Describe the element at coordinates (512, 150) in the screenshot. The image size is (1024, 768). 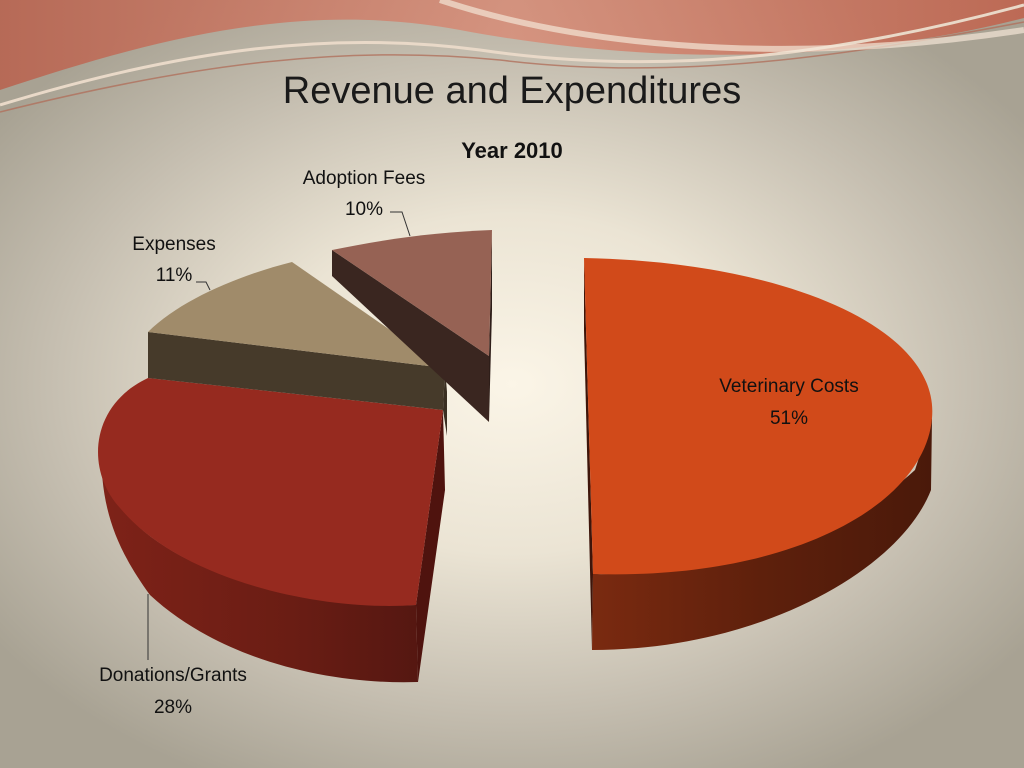
I see `chart-title: Year 2010` at that location.